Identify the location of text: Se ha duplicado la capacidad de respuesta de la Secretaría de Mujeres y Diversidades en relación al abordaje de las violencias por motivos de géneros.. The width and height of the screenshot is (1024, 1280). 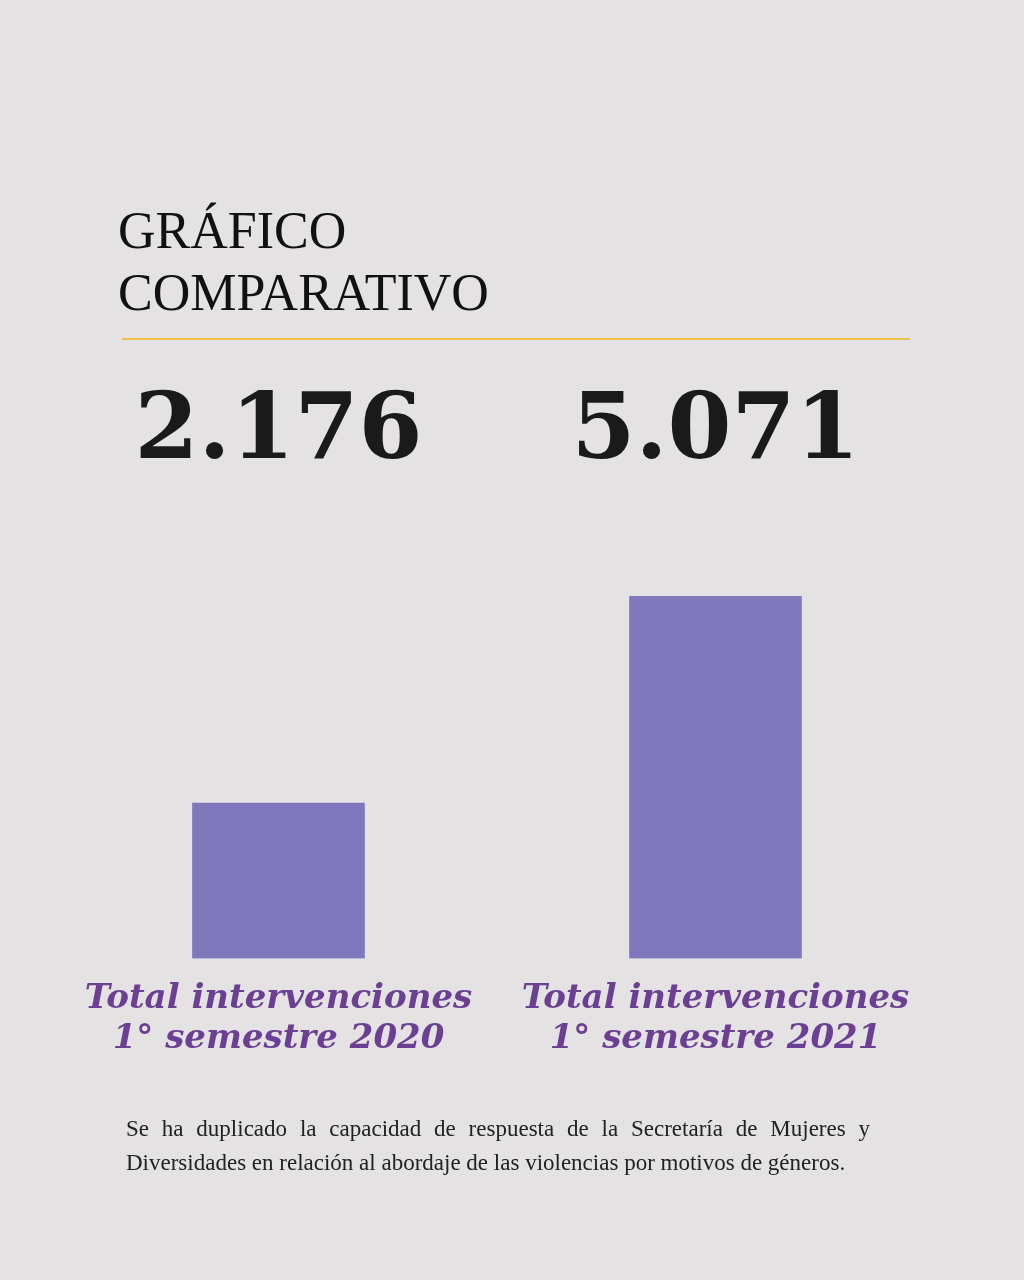
(498, 1146).